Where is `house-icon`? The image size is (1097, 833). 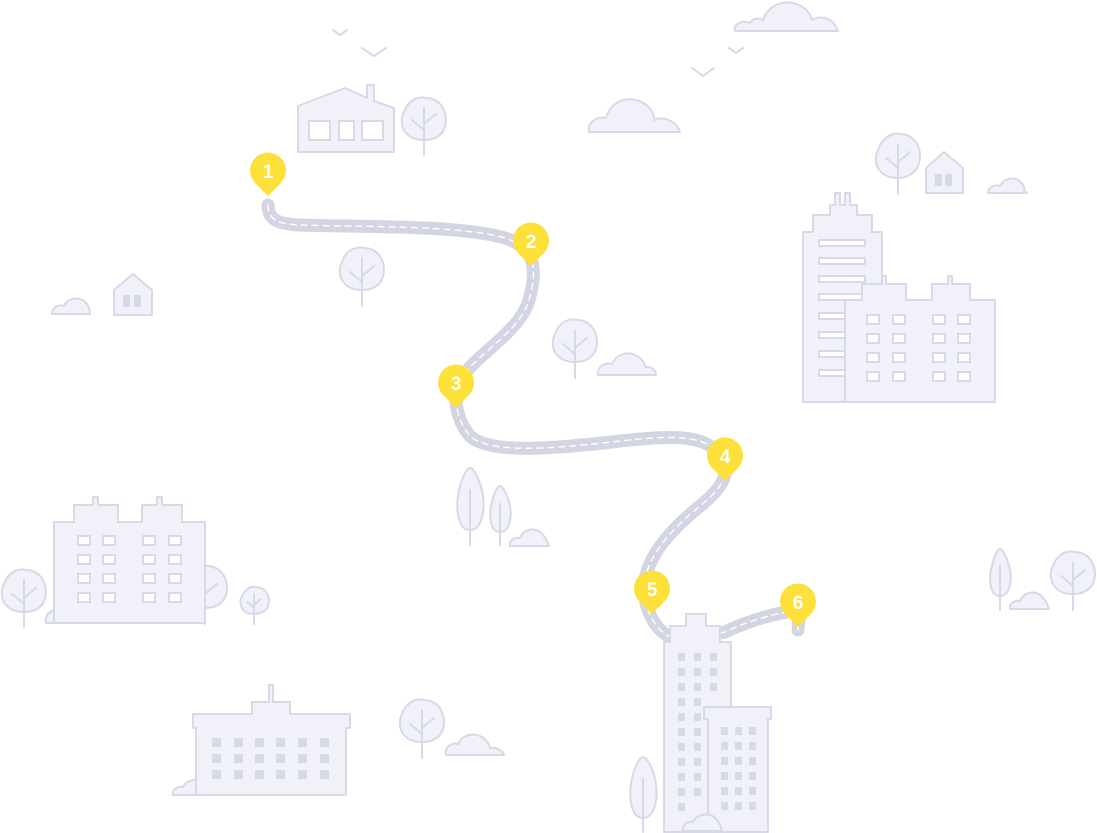
house-icon is located at coordinates (346, 118).